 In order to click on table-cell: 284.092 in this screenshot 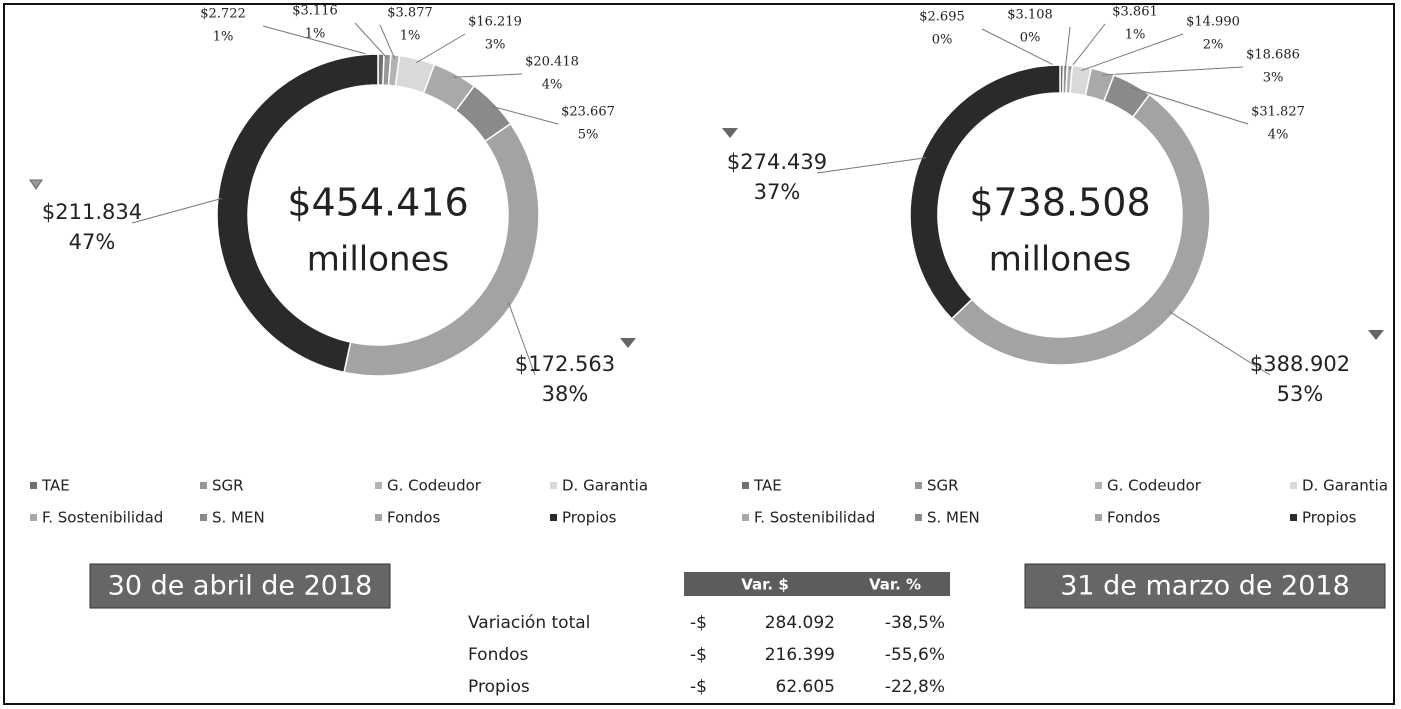, I will do `click(800, 623)`.